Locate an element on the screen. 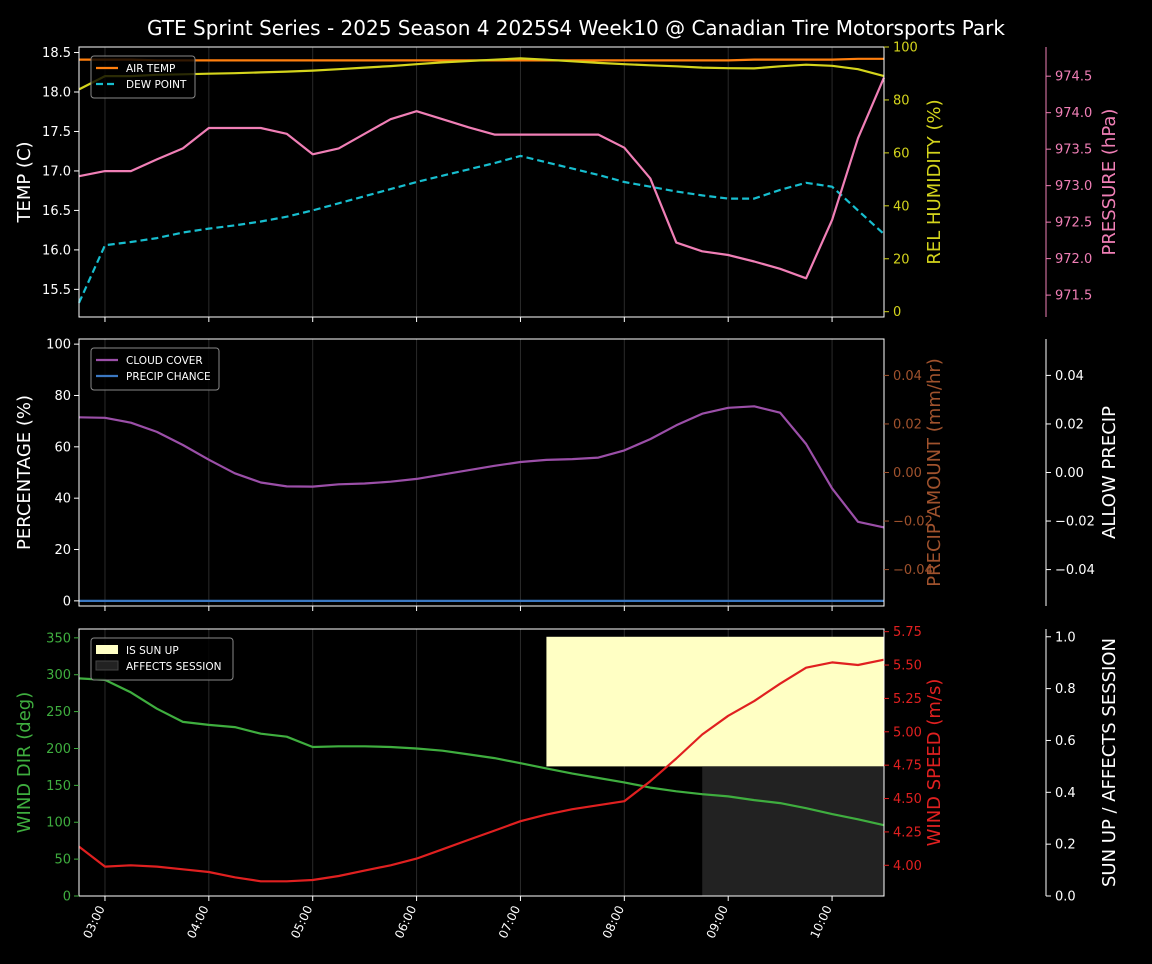  series-line-humidity is located at coordinates (481, 74).